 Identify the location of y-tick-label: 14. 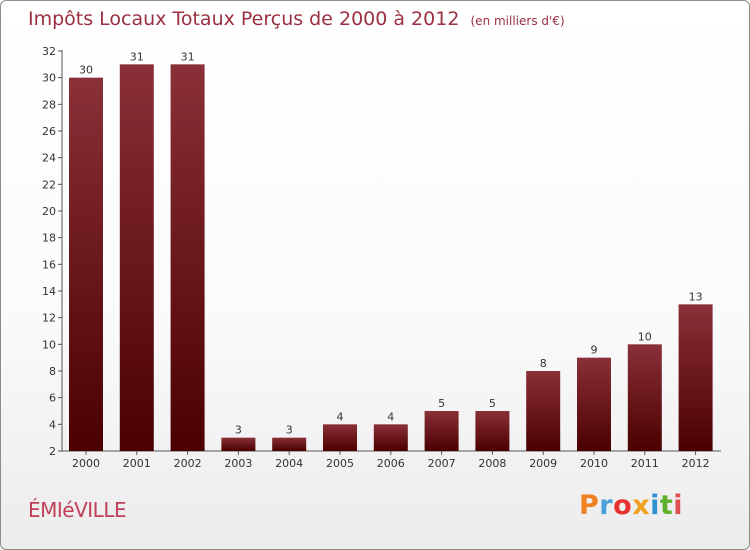
(49, 291).